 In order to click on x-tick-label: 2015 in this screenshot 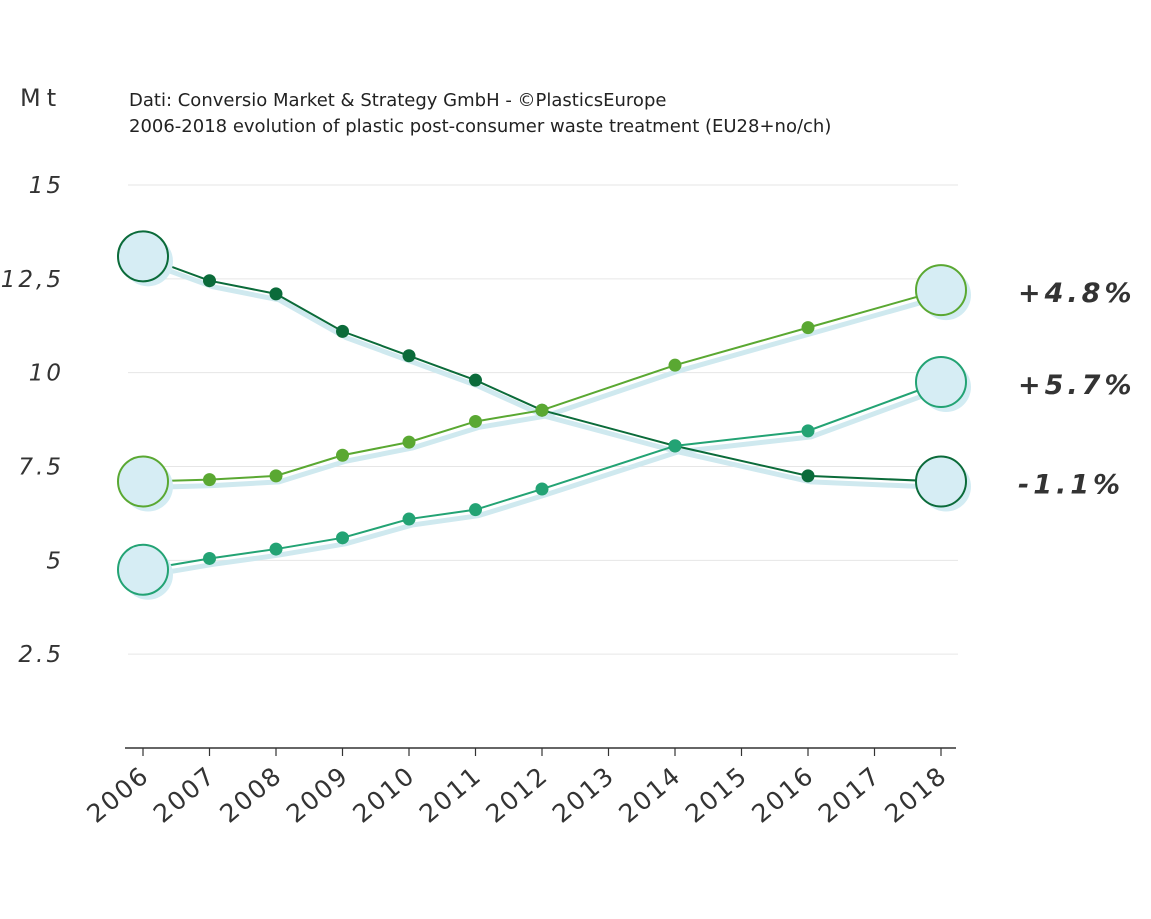, I will do `click(717, 794)`.